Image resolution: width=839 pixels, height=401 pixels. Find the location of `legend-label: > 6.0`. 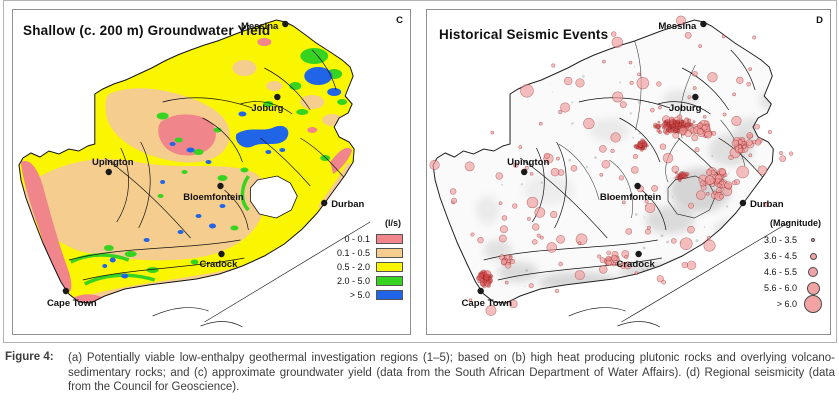

legend-label: > 6.0 is located at coordinates (786, 304).